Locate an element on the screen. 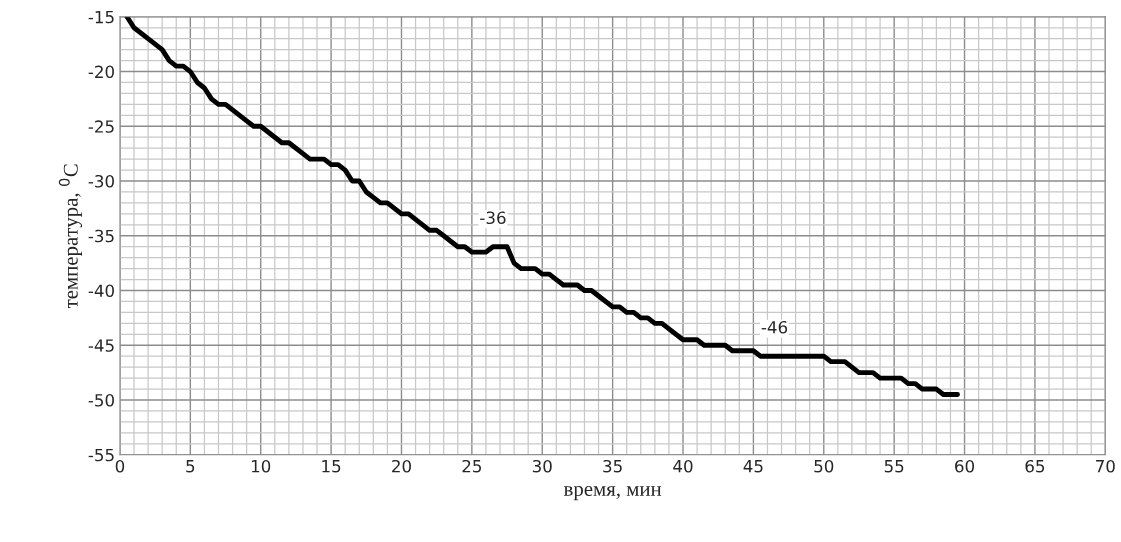 The image size is (1121, 542). x-tick-label: 0 is located at coordinates (120, 466).